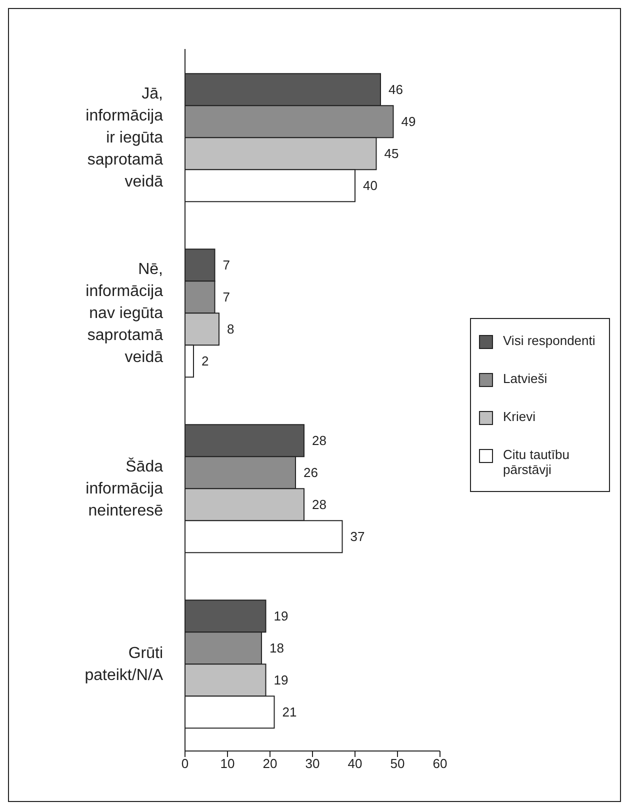  Describe the element at coordinates (525, 378) in the screenshot. I see `legend-label: Latvieši` at that location.